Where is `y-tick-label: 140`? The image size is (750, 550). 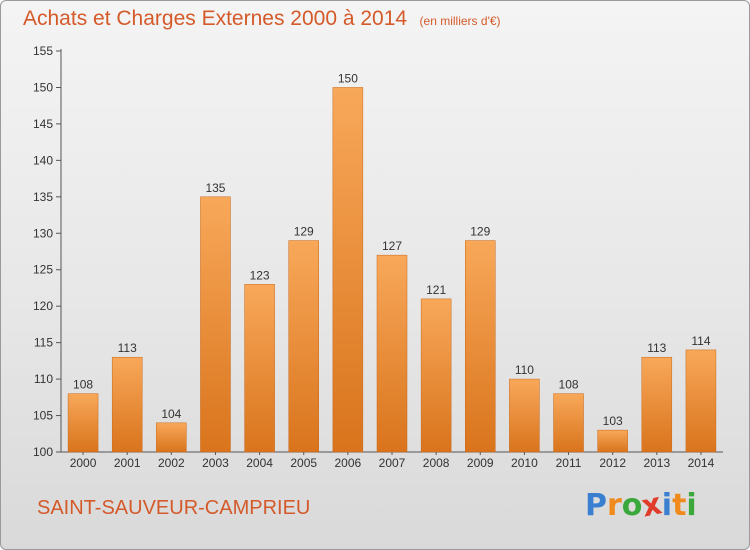
y-tick-label: 140 is located at coordinates (43, 160).